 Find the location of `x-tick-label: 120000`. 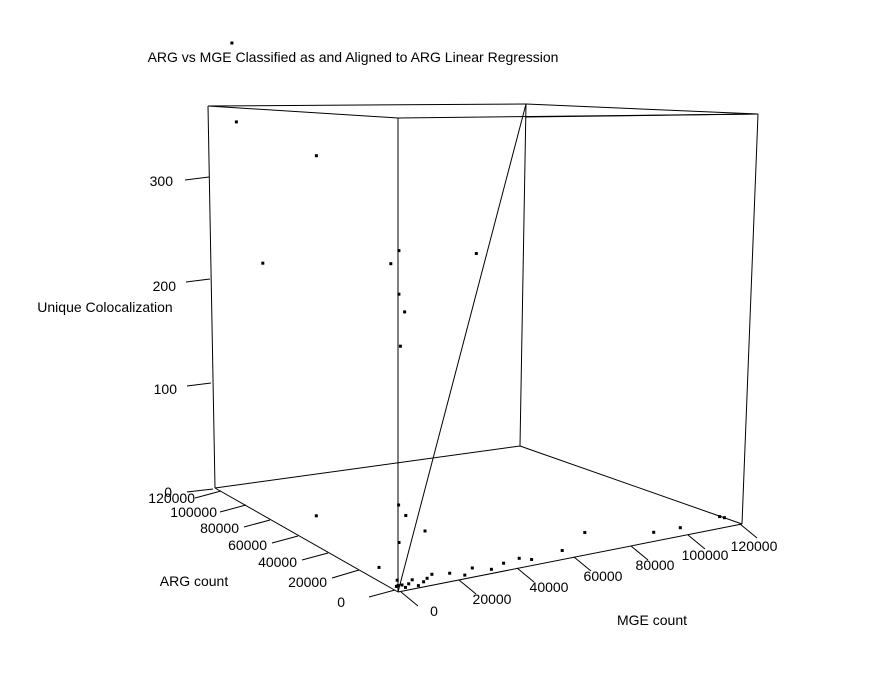

x-tick-label: 120000 is located at coordinates (754, 546).